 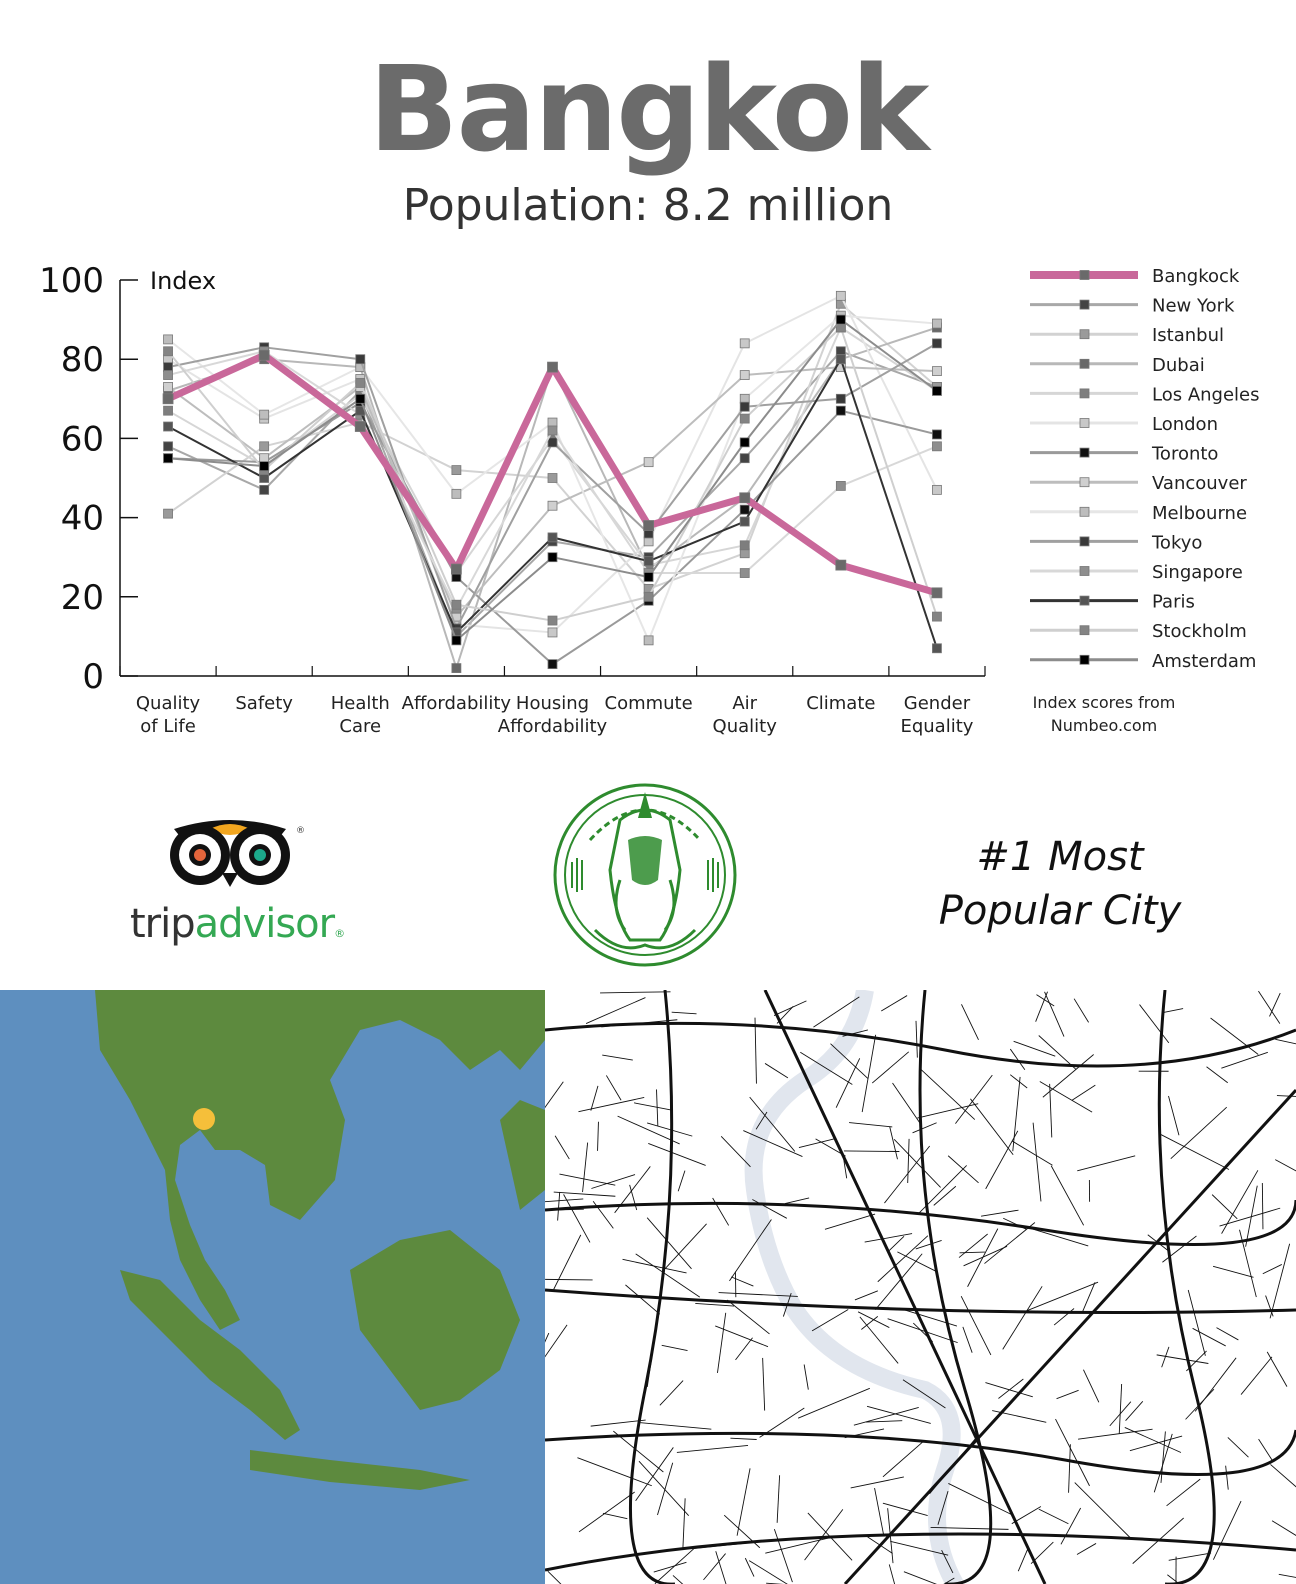 I want to click on population-subtitle: Population: 8.2 million, so click(x=648, y=205).